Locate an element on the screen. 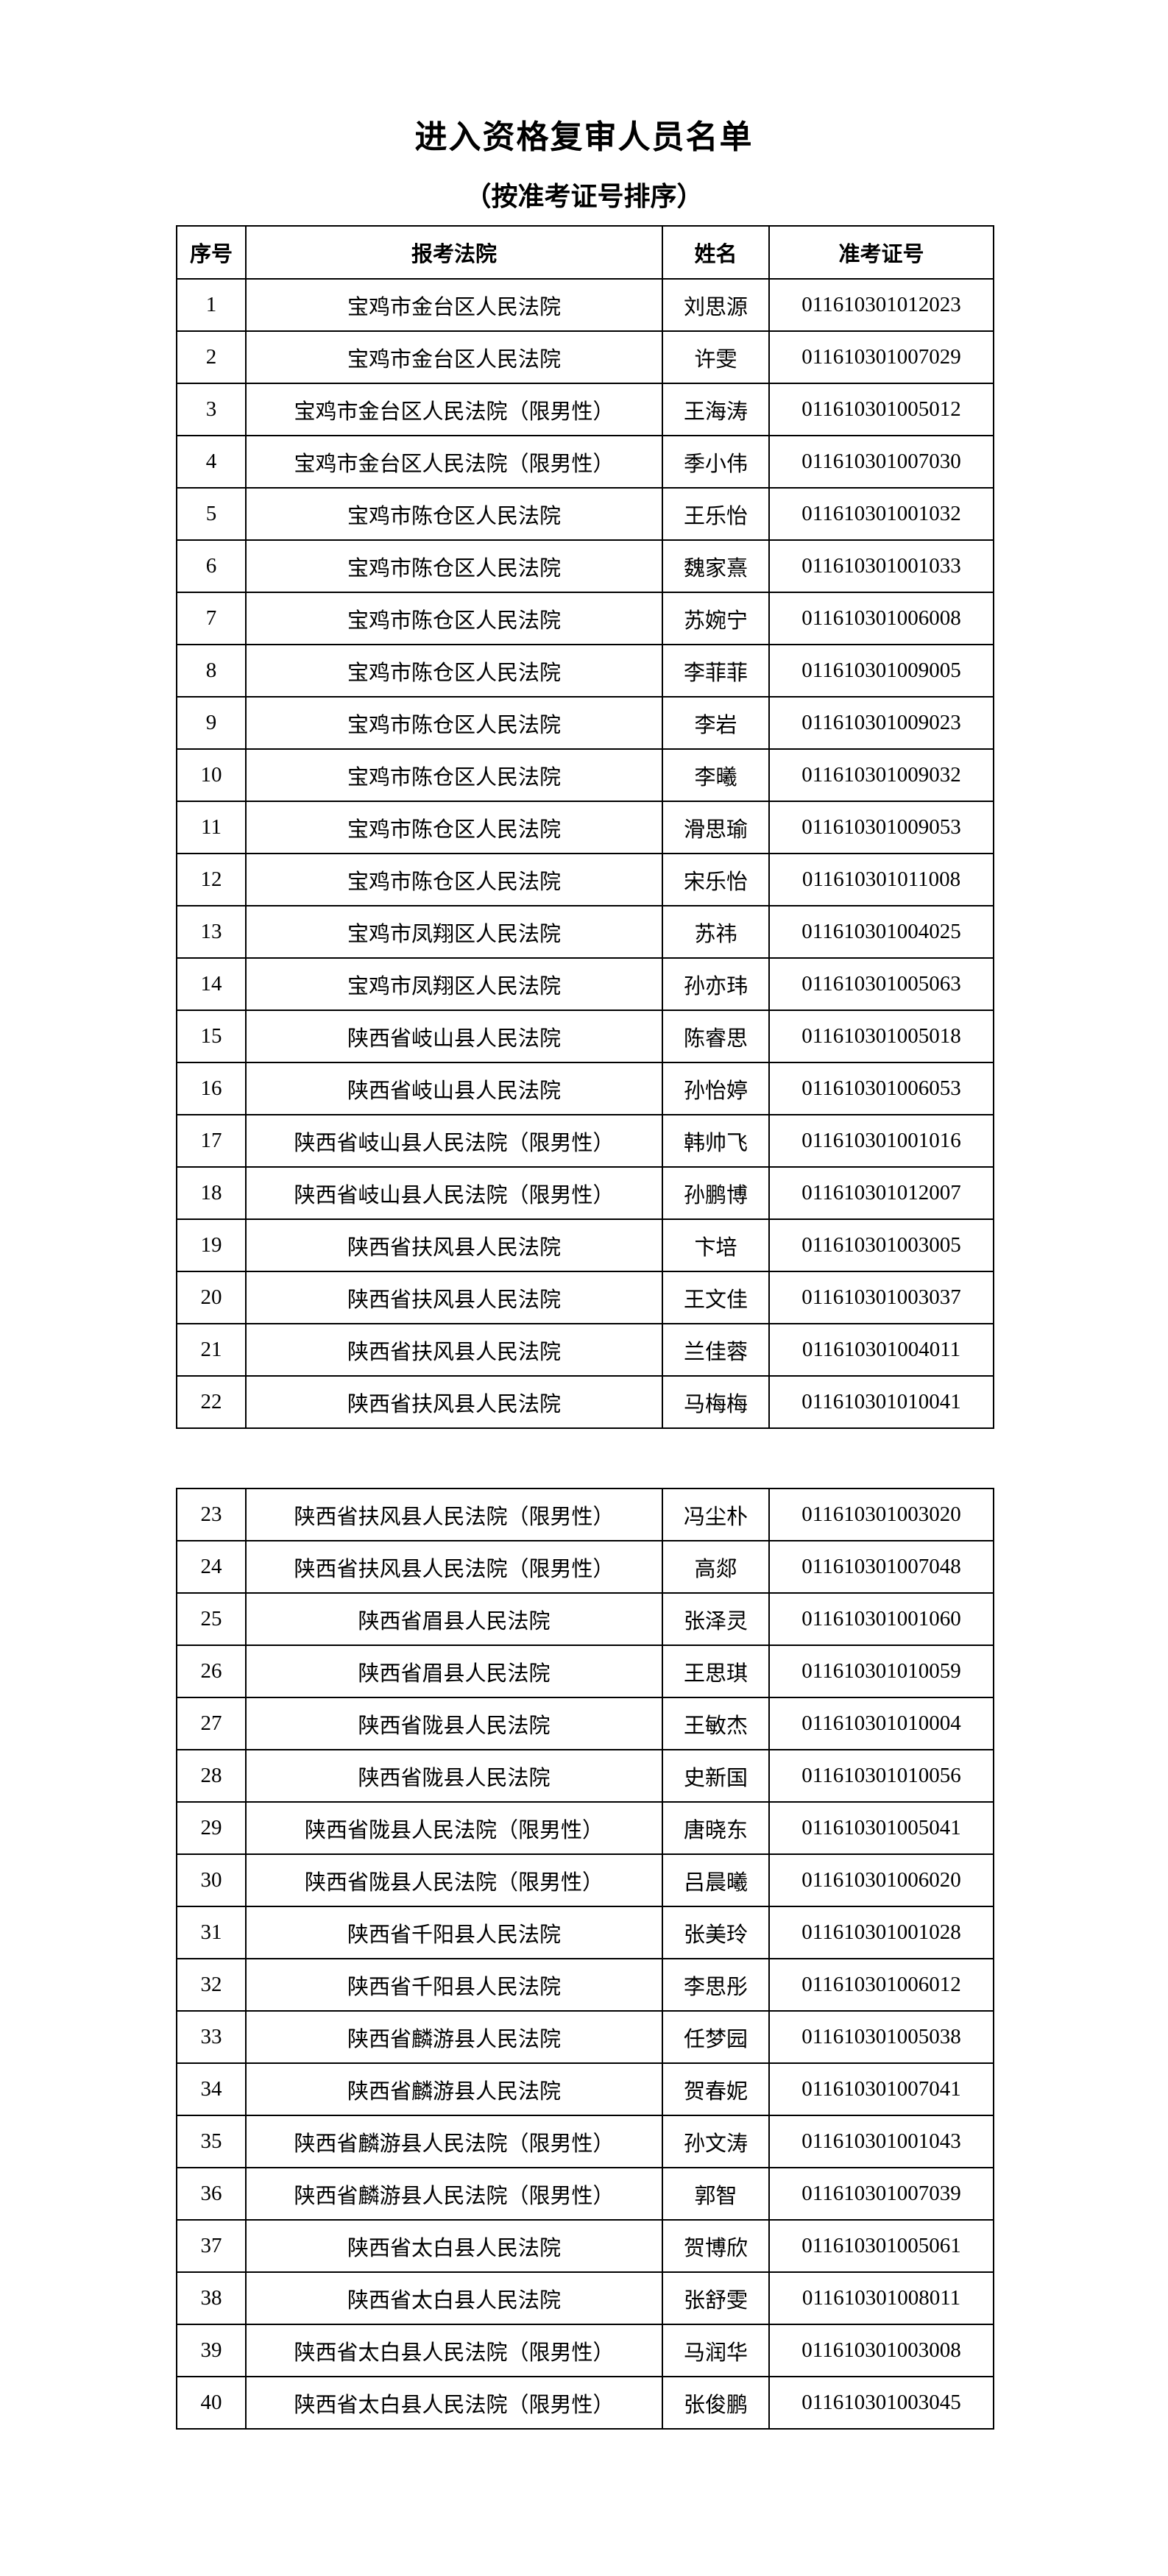  cell-name: 郭智 is located at coordinates (716, 2194).